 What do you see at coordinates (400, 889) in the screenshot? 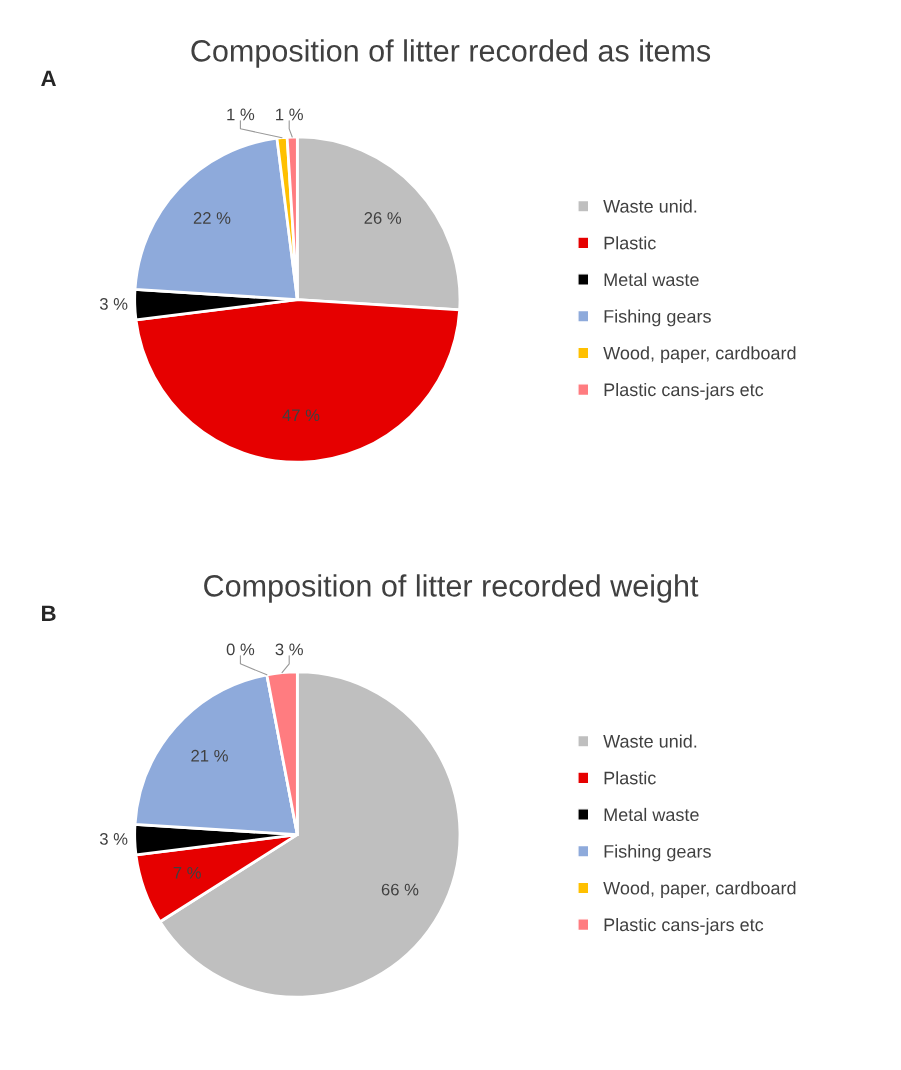
I see `data-label: 66 %` at bounding box center [400, 889].